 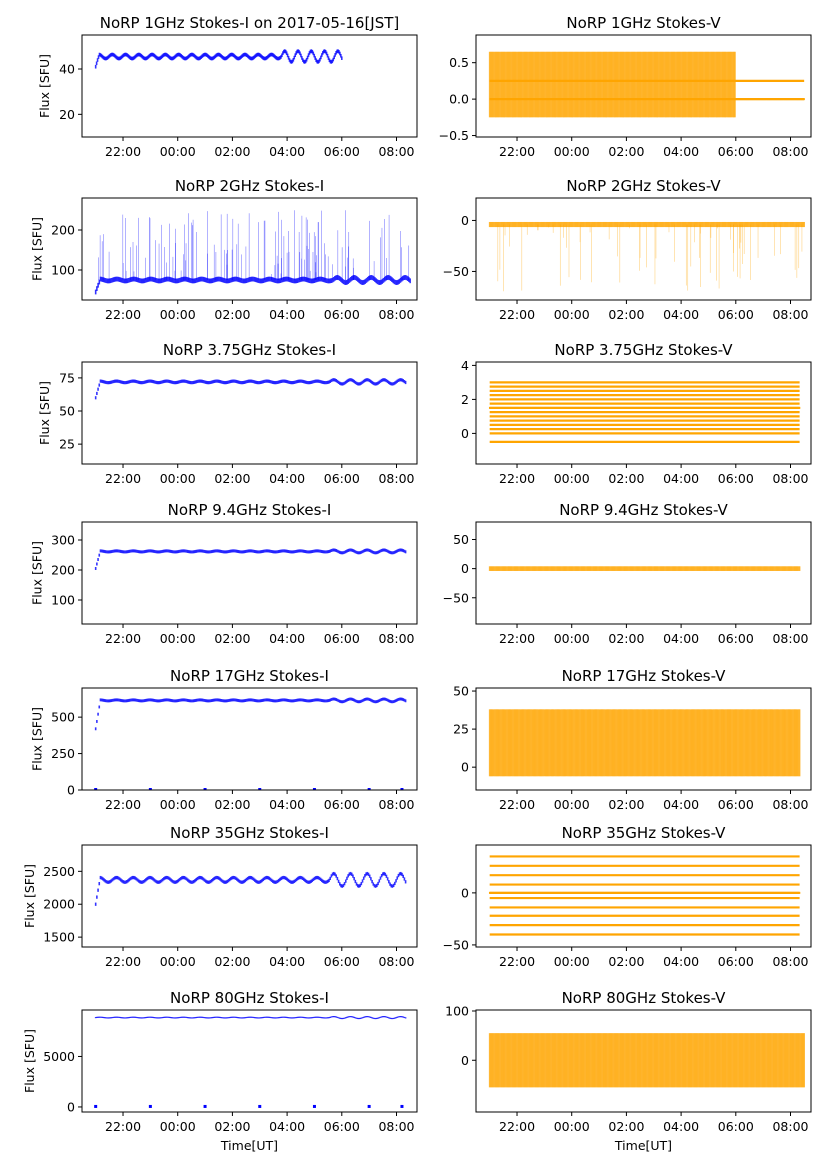 I want to click on y-tick-label: 20, so click(x=67, y=114).